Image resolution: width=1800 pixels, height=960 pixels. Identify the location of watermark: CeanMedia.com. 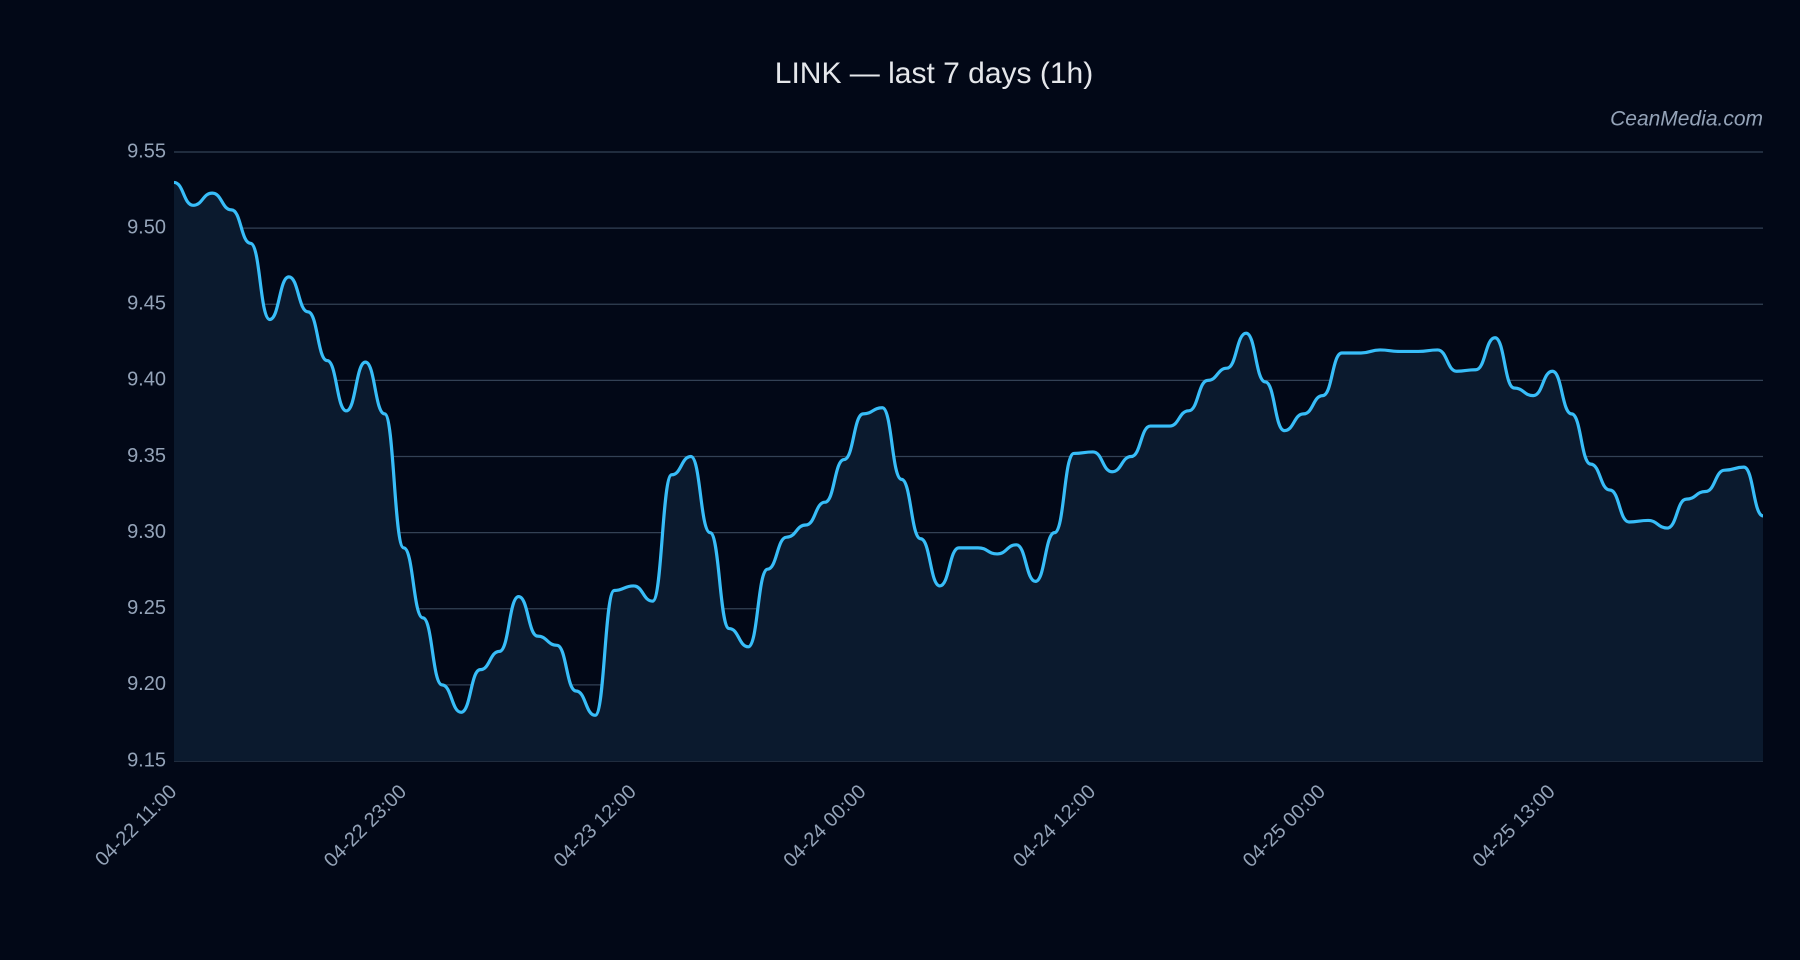
(1686, 119).